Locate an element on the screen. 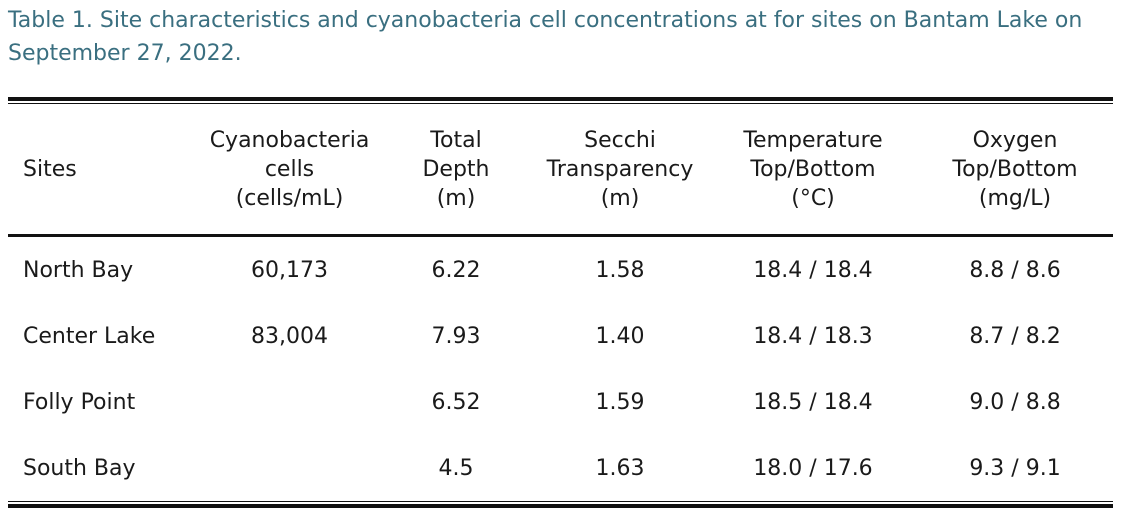 Image resolution: width=1121 pixels, height=513 pixels. site-name-cell: North Bay is located at coordinates (78, 270).